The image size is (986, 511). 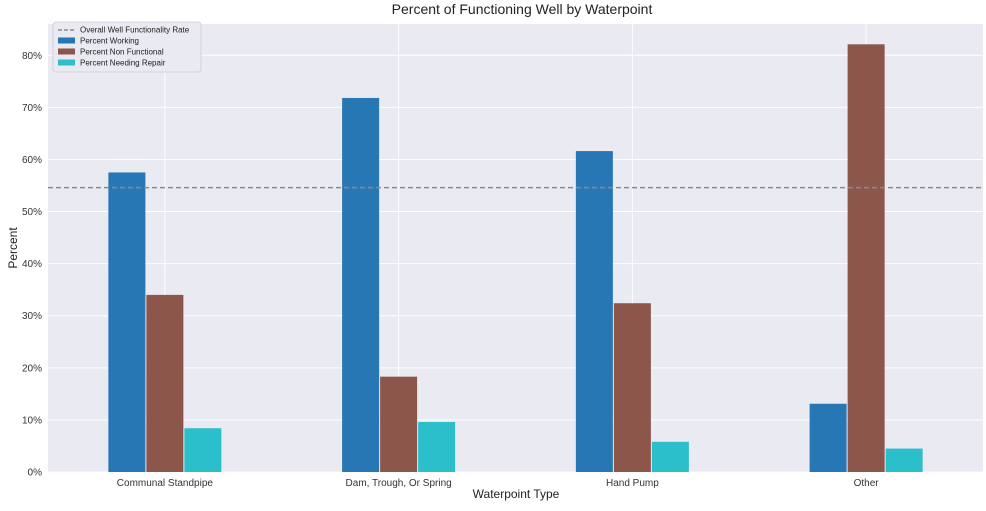 What do you see at coordinates (399, 483) in the screenshot?
I see `x-tick-label: Dam, Trough, Or Spring` at bounding box center [399, 483].